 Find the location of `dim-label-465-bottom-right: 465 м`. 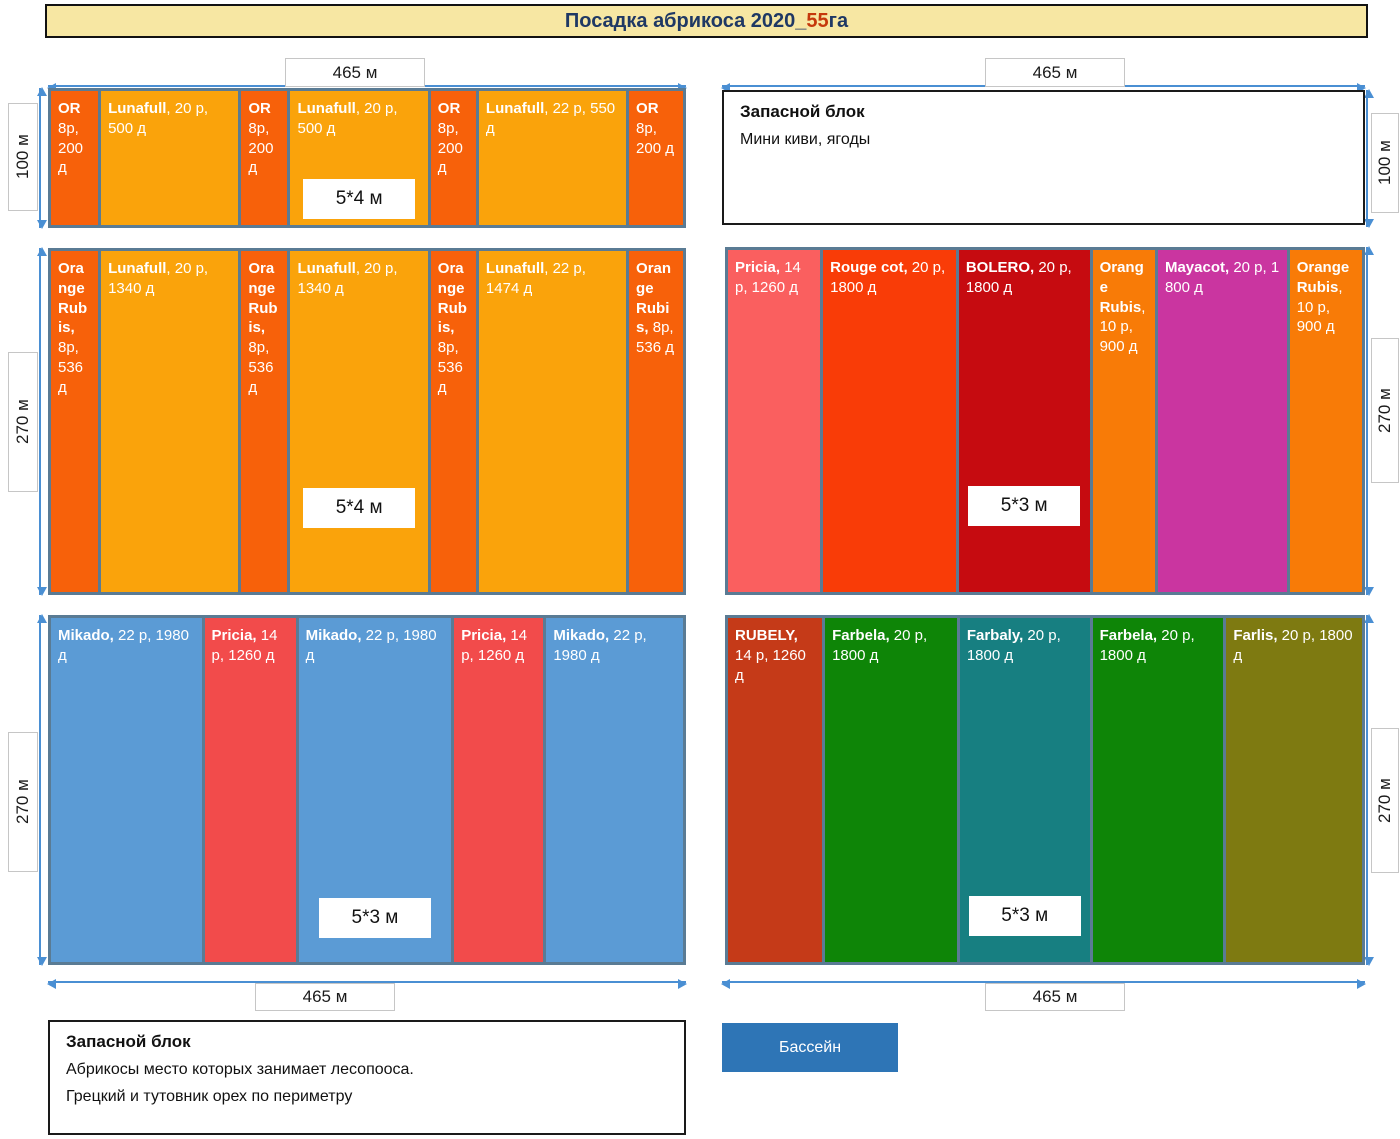

dim-label-465-bottom-right: 465 м is located at coordinates (1055, 997).